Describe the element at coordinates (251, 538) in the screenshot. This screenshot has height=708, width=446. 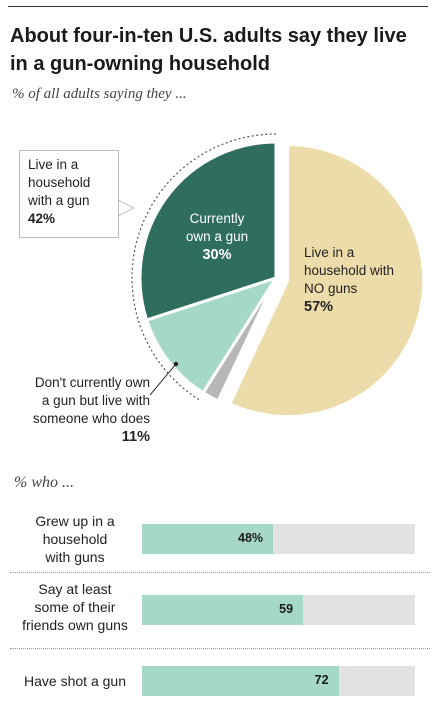
I see `bar-value-label: 48%` at that location.